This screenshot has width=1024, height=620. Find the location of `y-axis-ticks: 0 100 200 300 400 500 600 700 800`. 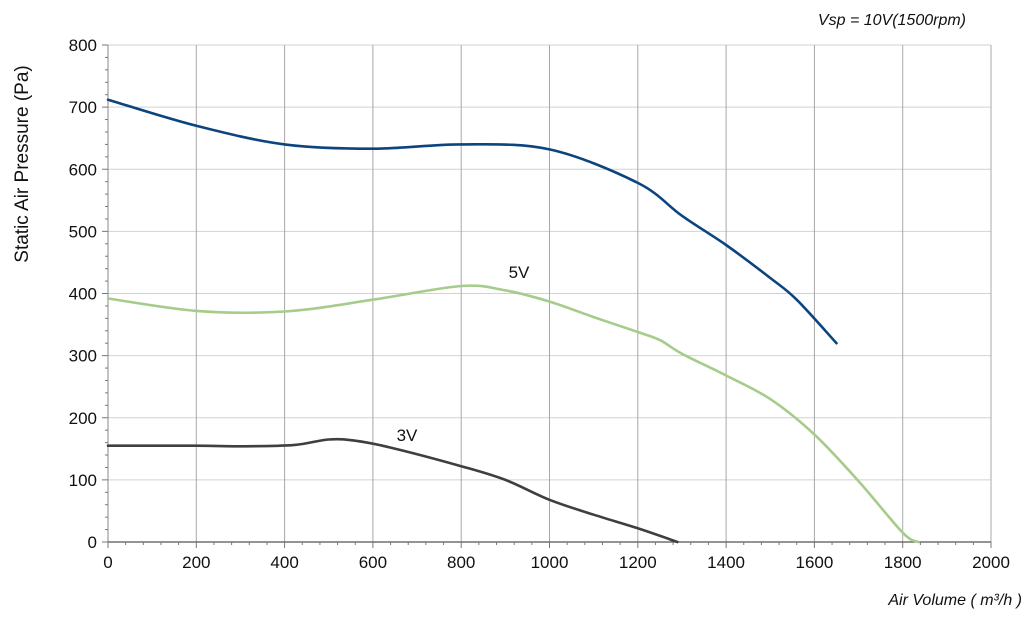

y-axis-ticks: 0 100 200 300 400 500 600 700 800 is located at coordinates (83, 294).